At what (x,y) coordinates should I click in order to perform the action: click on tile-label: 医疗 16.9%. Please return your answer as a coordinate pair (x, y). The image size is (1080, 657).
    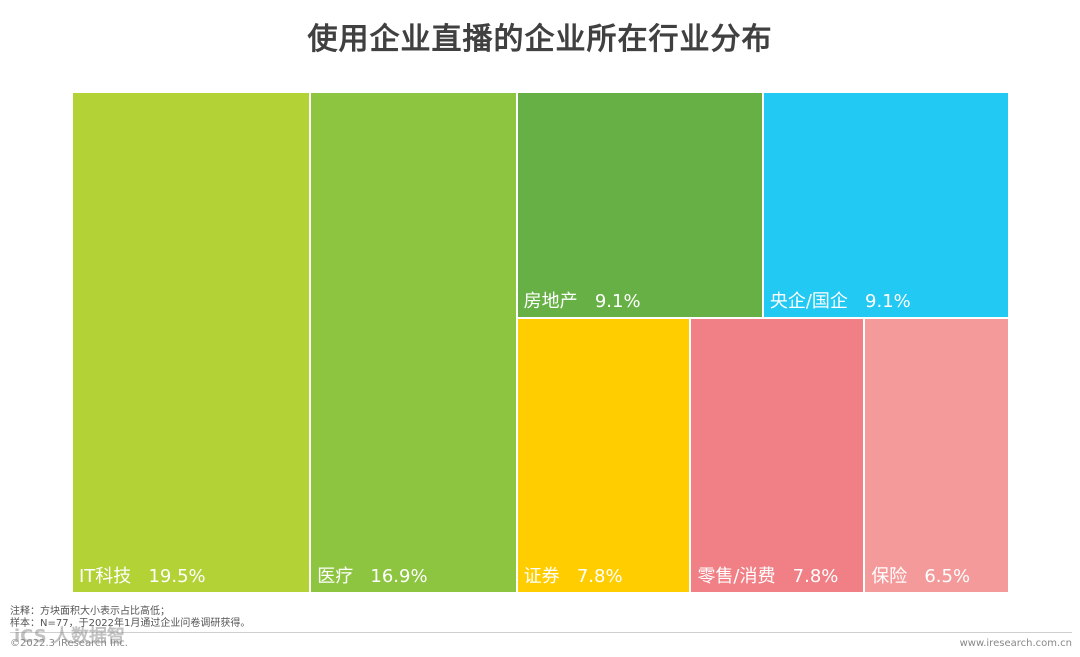
    Looking at the image, I should click on (372, 576).